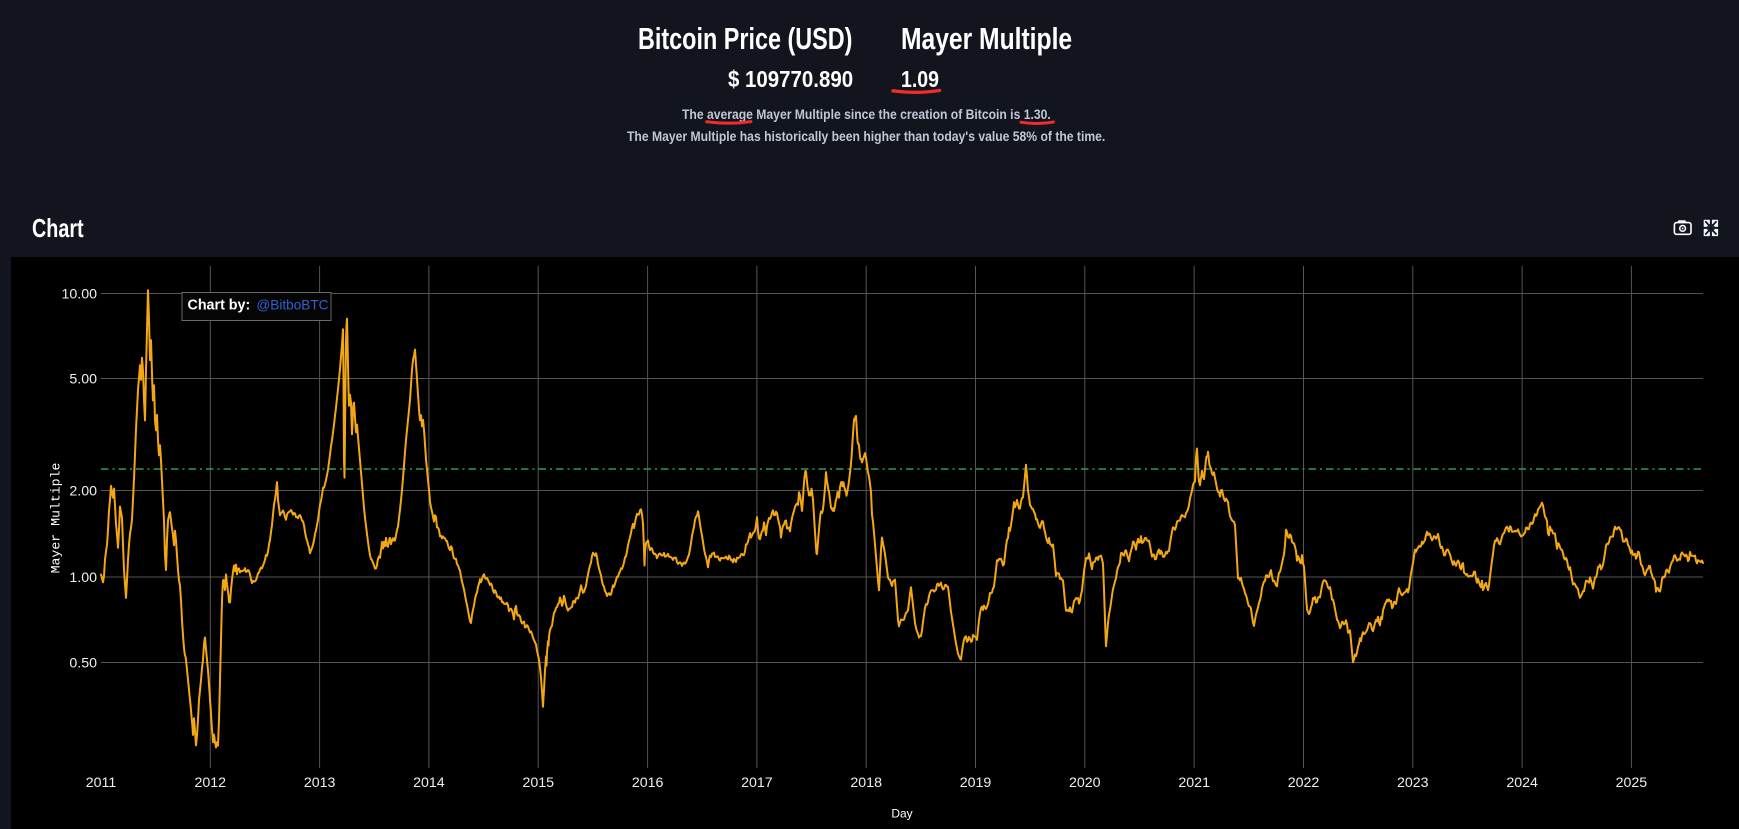 Image resolution: width=1739 pixels, height=829 pixels. Describe the element at coordinates (1085, 783) in the screenshot. I see `svg-text: 2020` at that location.